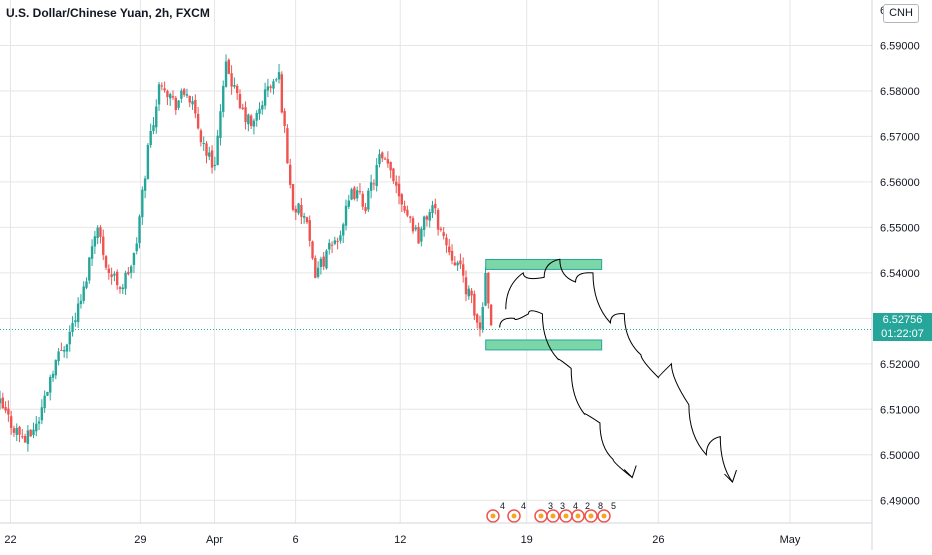 This screenshot has height=555, width=932. I want to click on projection-paths, so click(618, 370).